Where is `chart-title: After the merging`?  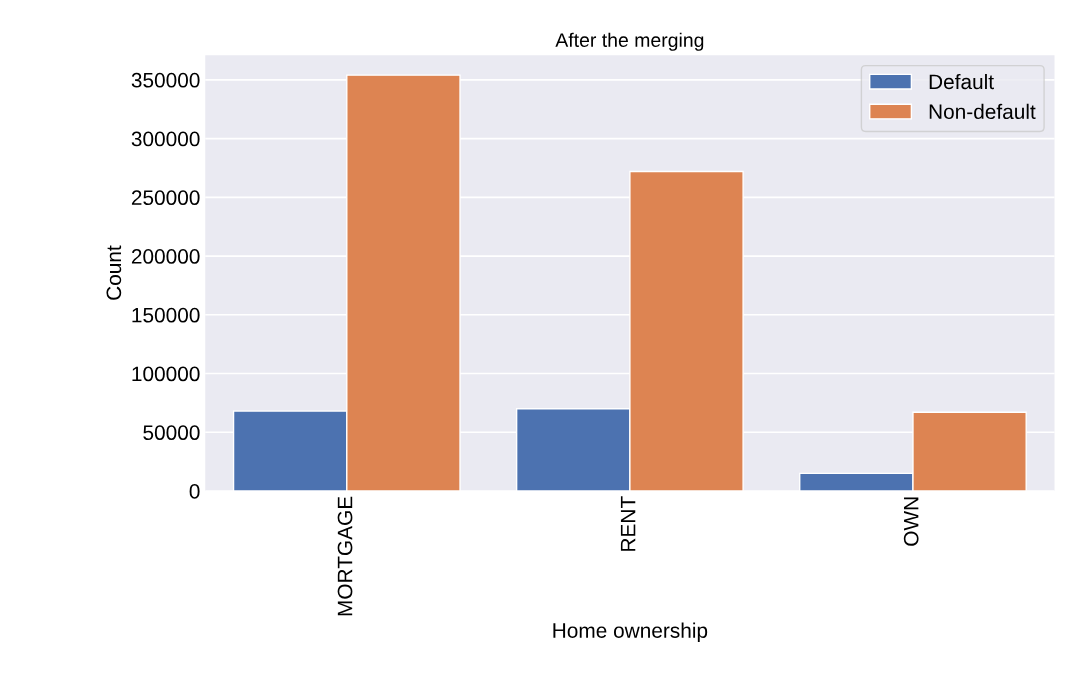
chart-title: After the merging is located at coordinates (629, 41).